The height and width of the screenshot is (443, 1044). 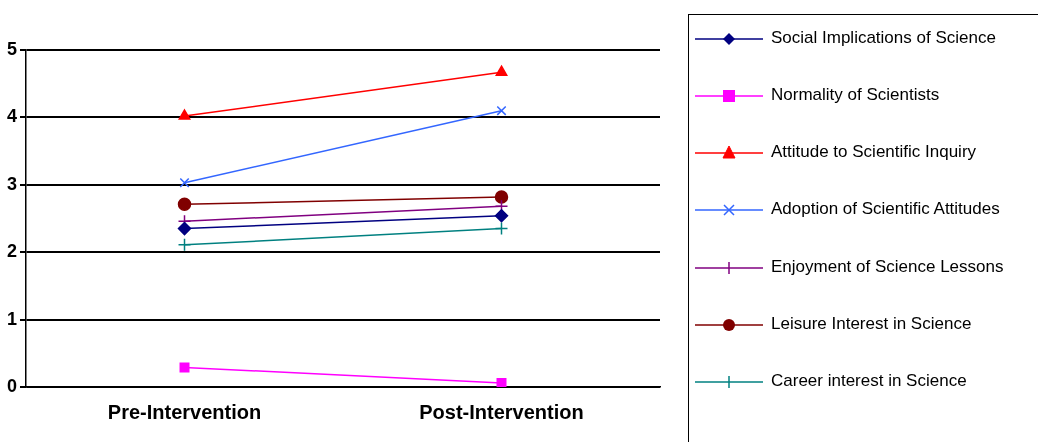 I want to click on legend-label: Adoption of Scientific Attitudes, so click(x=886, y=209).